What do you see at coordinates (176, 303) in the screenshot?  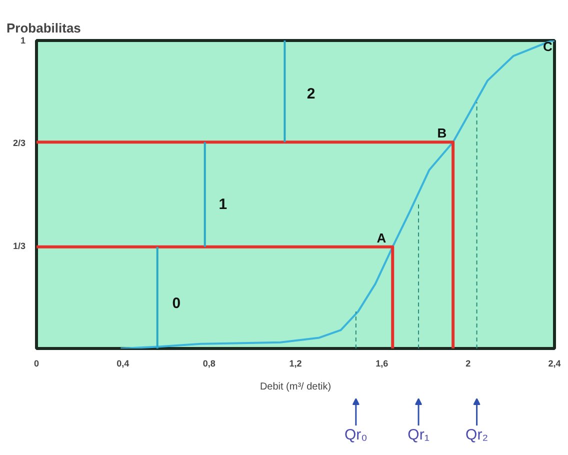 I see `annotation: 0` at bounding box center [176, 303].